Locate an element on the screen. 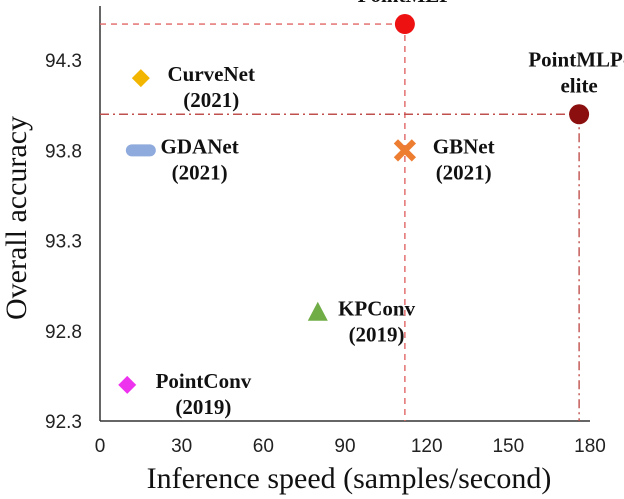 The image size is (624, 499). x-tick-label: 120 is located at coordinates (427, 446).